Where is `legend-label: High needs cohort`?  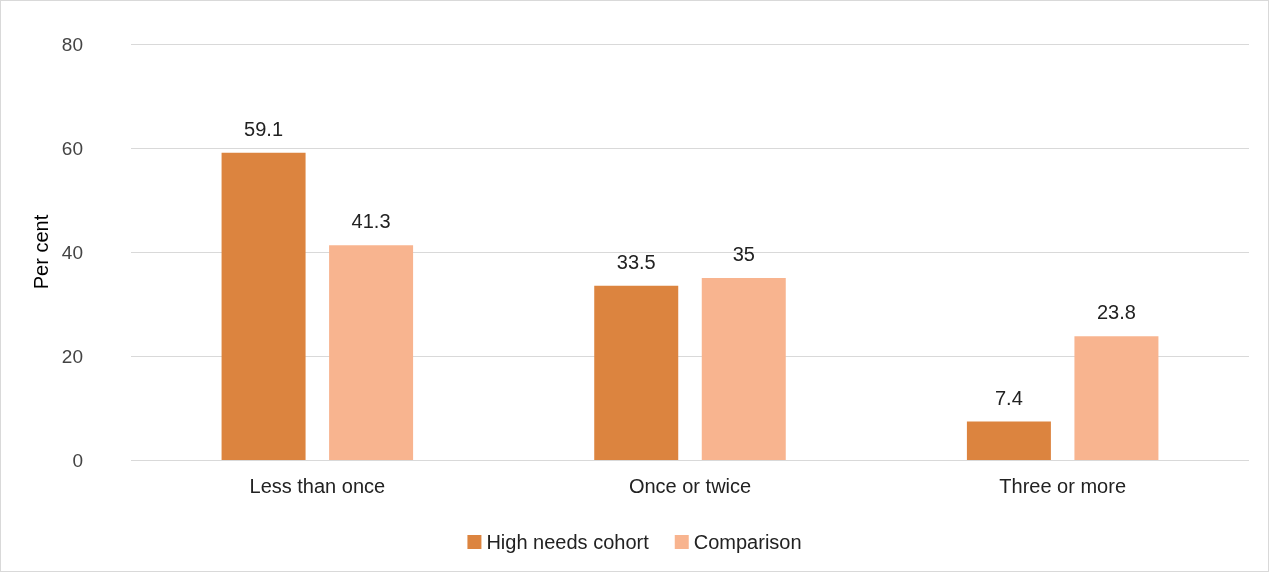
legend-label: High needs cohort is located at coordinates (568, 542).